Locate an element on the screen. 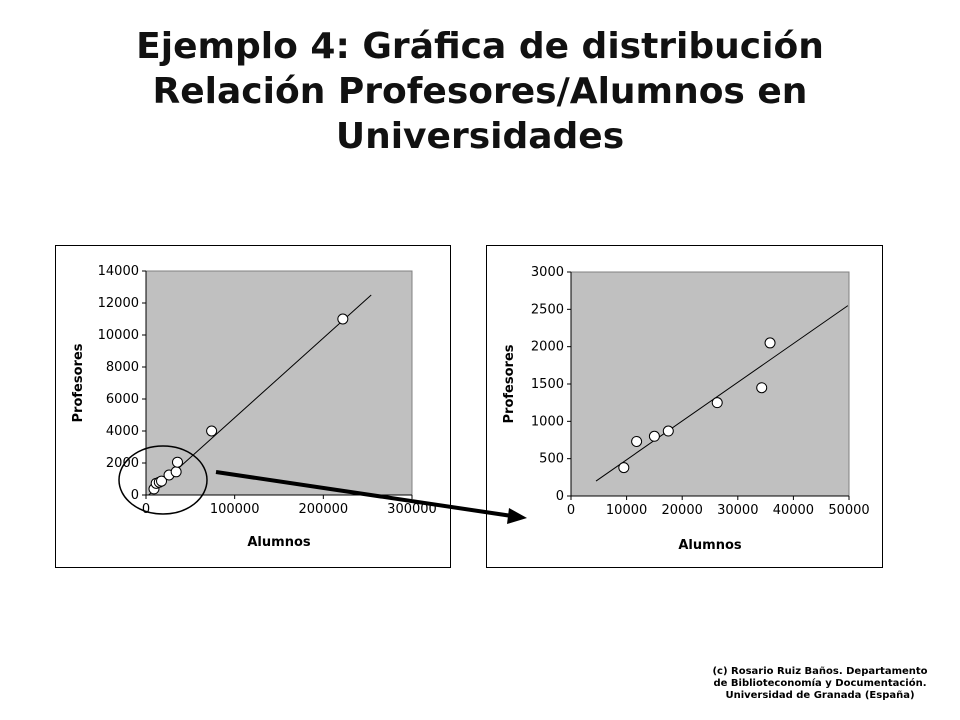 The height and width of the screenshot is (720, 960). x-tick-label: 10000 is located at coordinates (626, 510).